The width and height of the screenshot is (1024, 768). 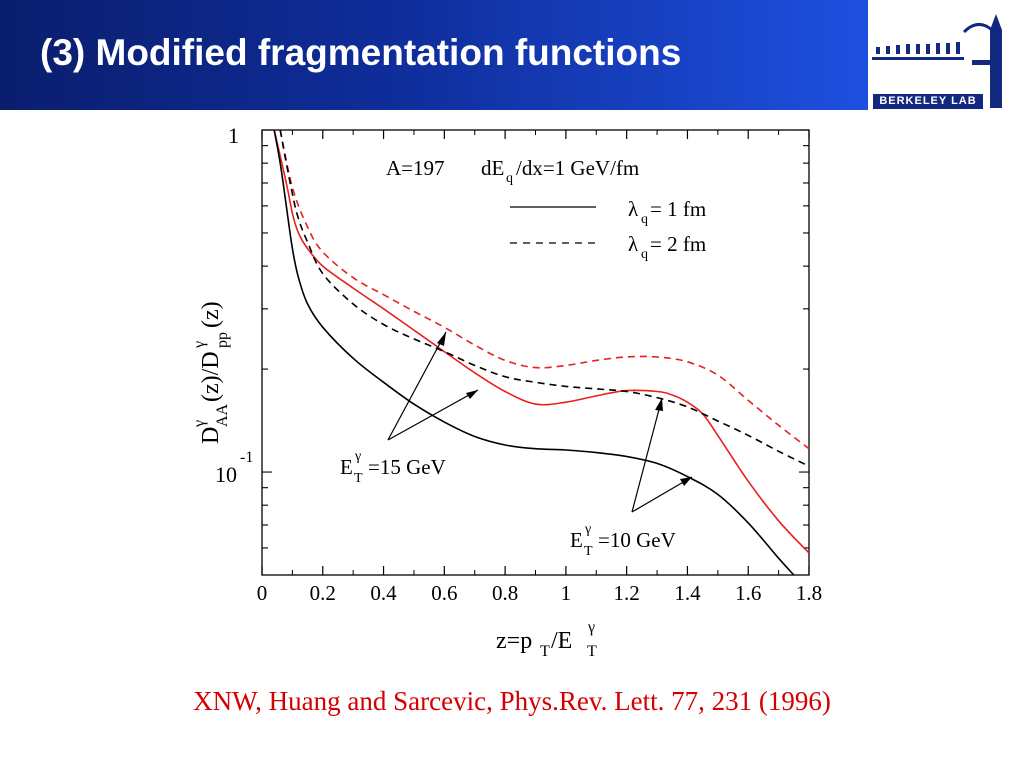 I want to click on arrowheads, so click(x=564, y=409).